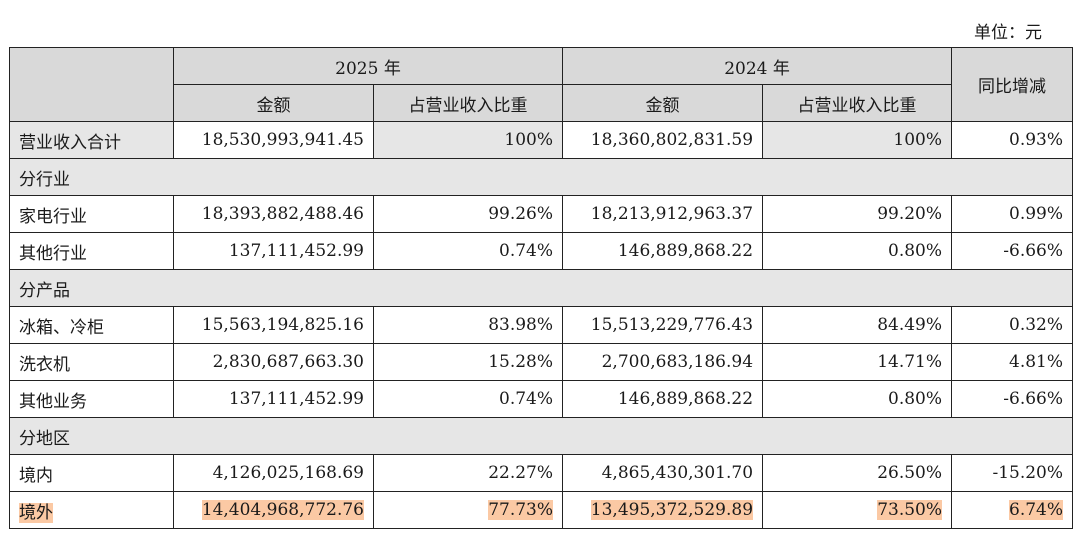  Describe the element at coordinates (757, 66) in the screenshot. I see `year-2024-header: 2024 年` at that location.